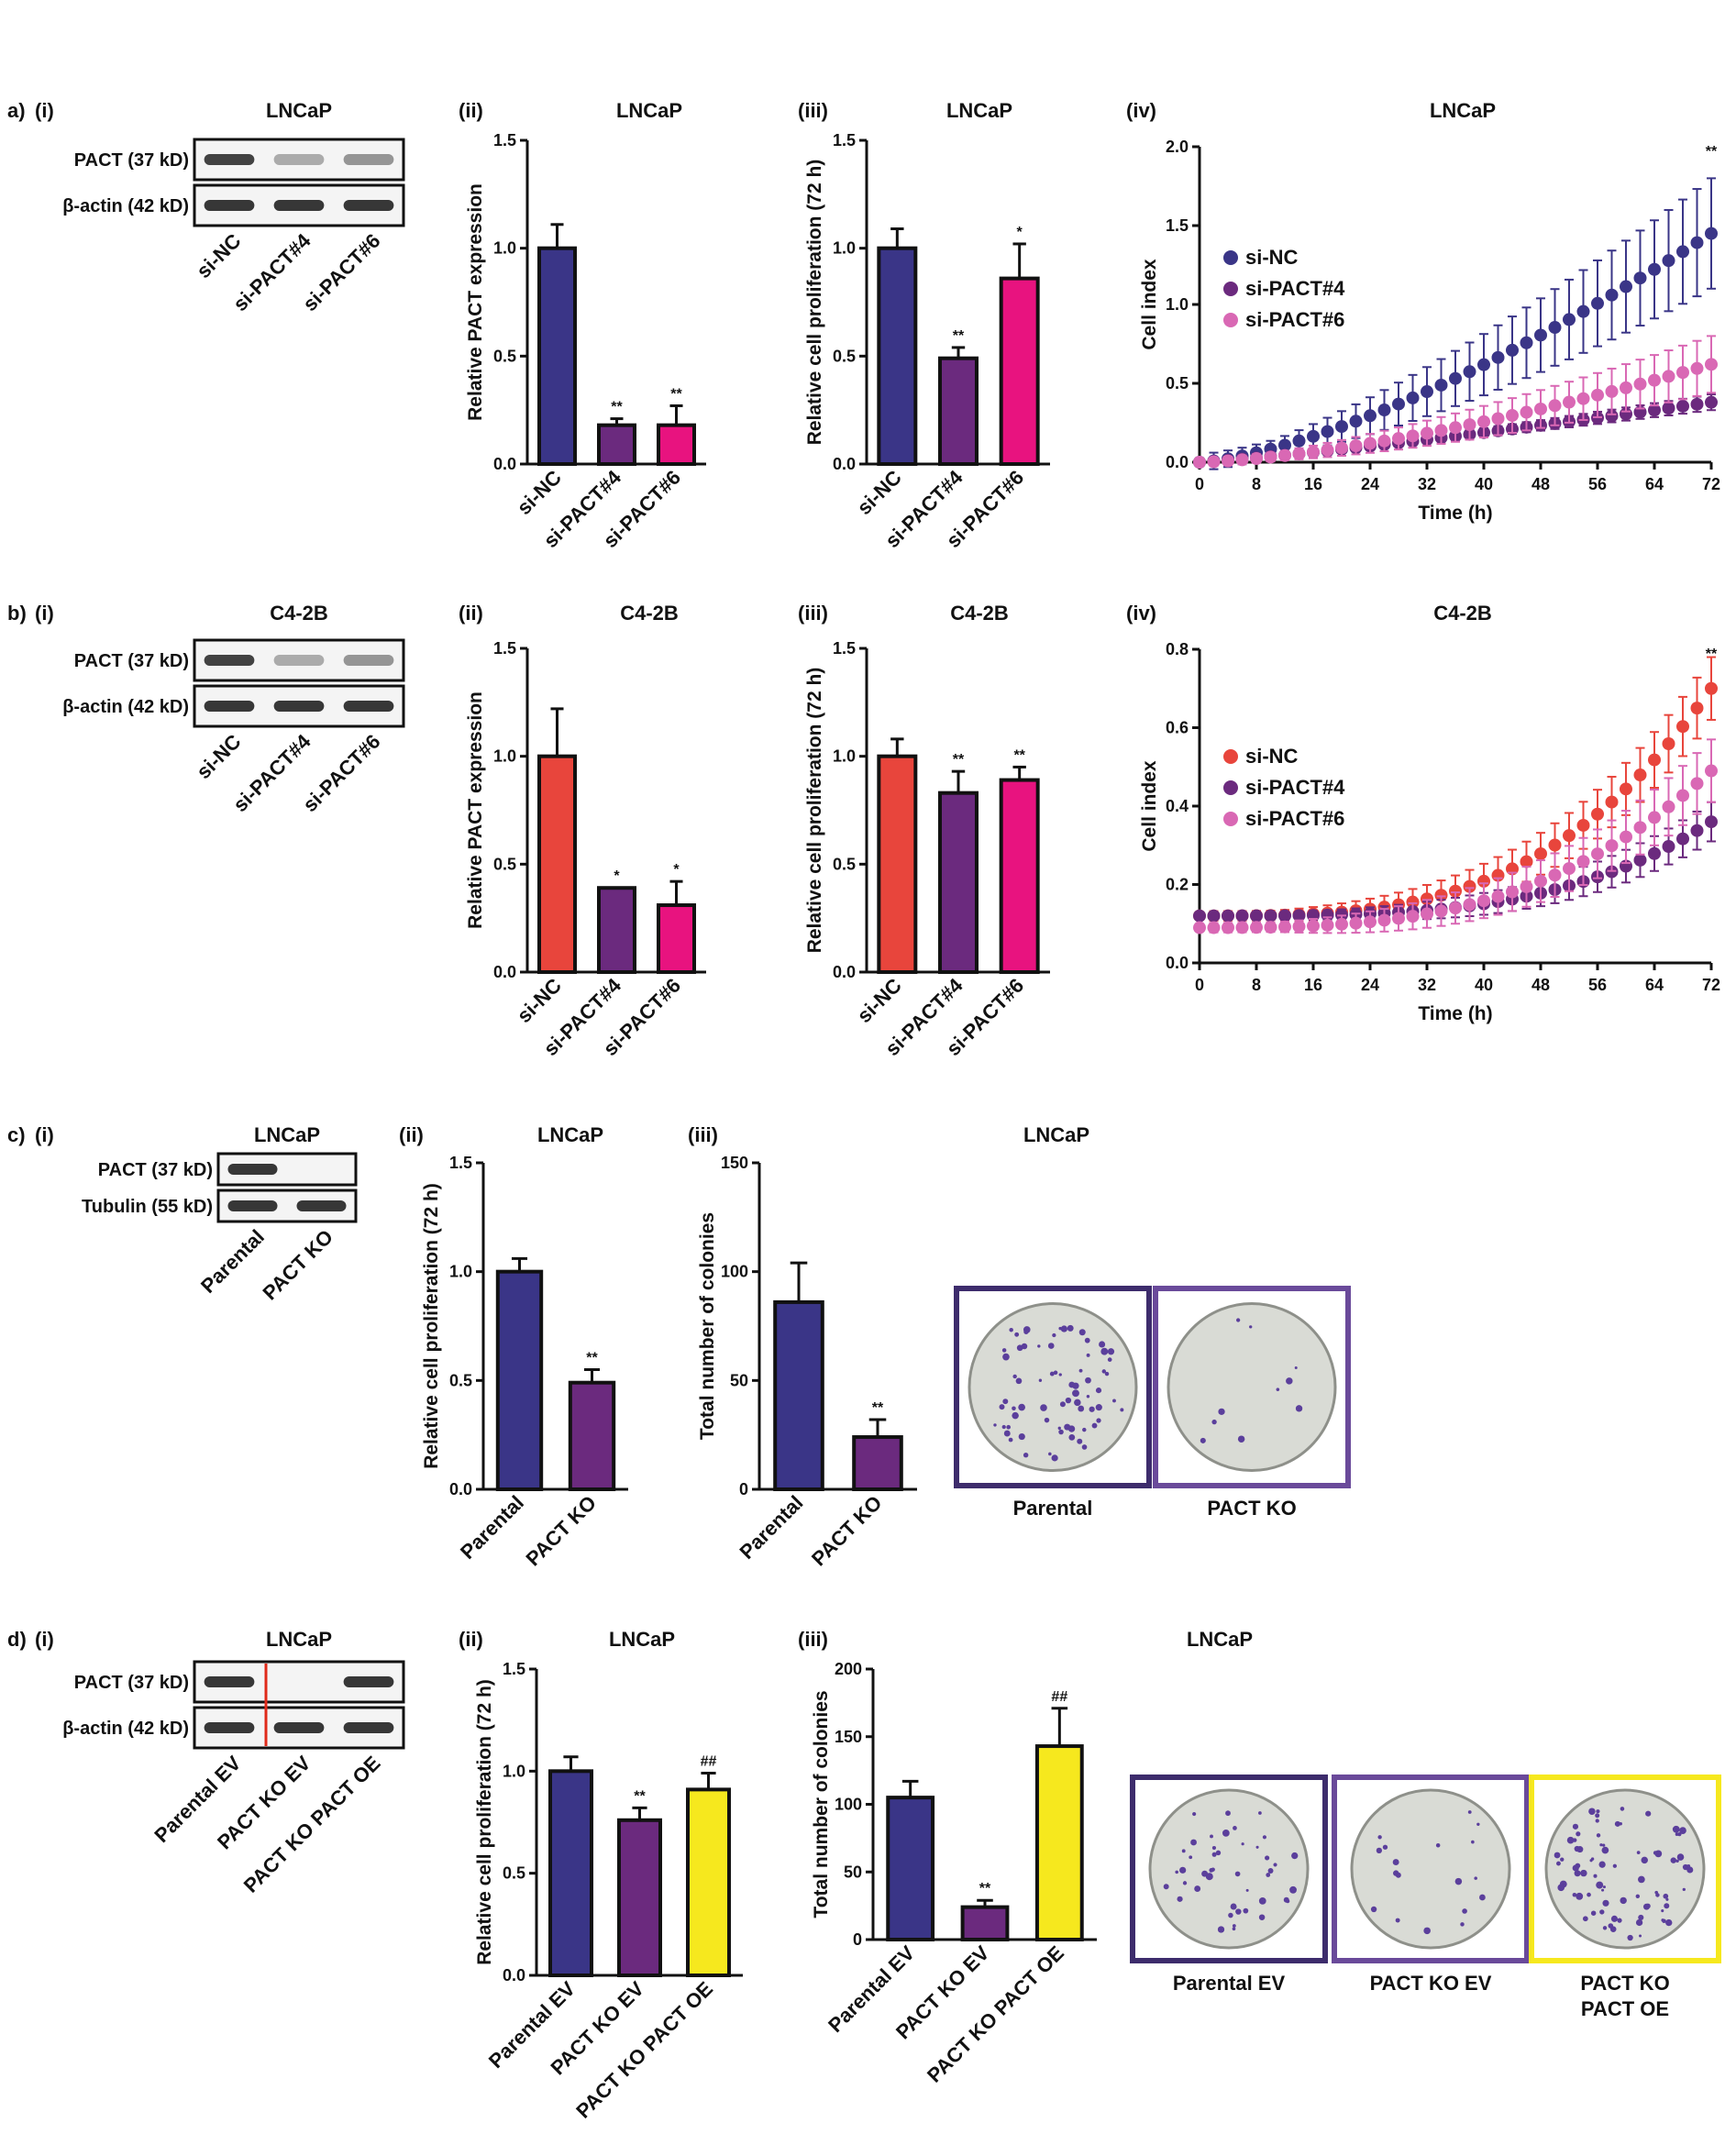 The width and height of the screenshot is (1725, 2156). I want to click on x-tick-label: 16, so click(1313, 985).